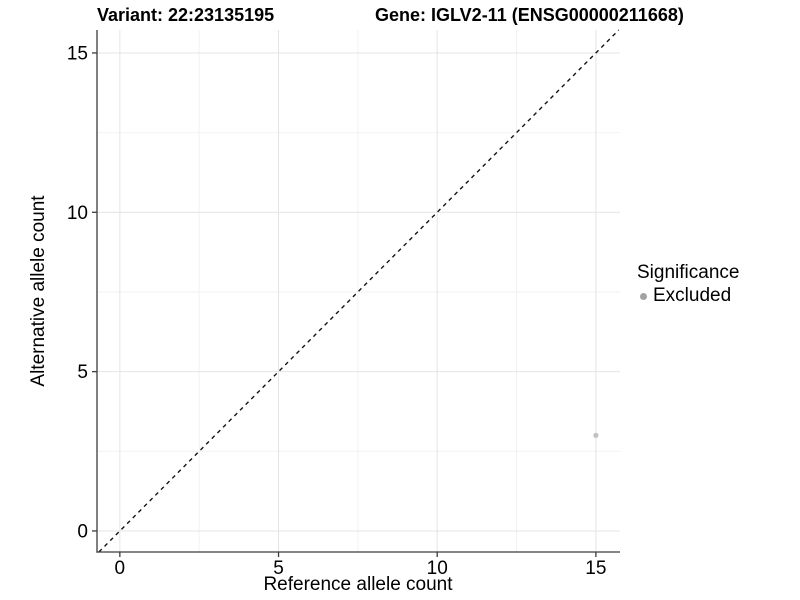 The image size is (800, 600). I want to click on gene-title: Gene: IGLV2-11 (ENSG00000211668), so click(529, 15).